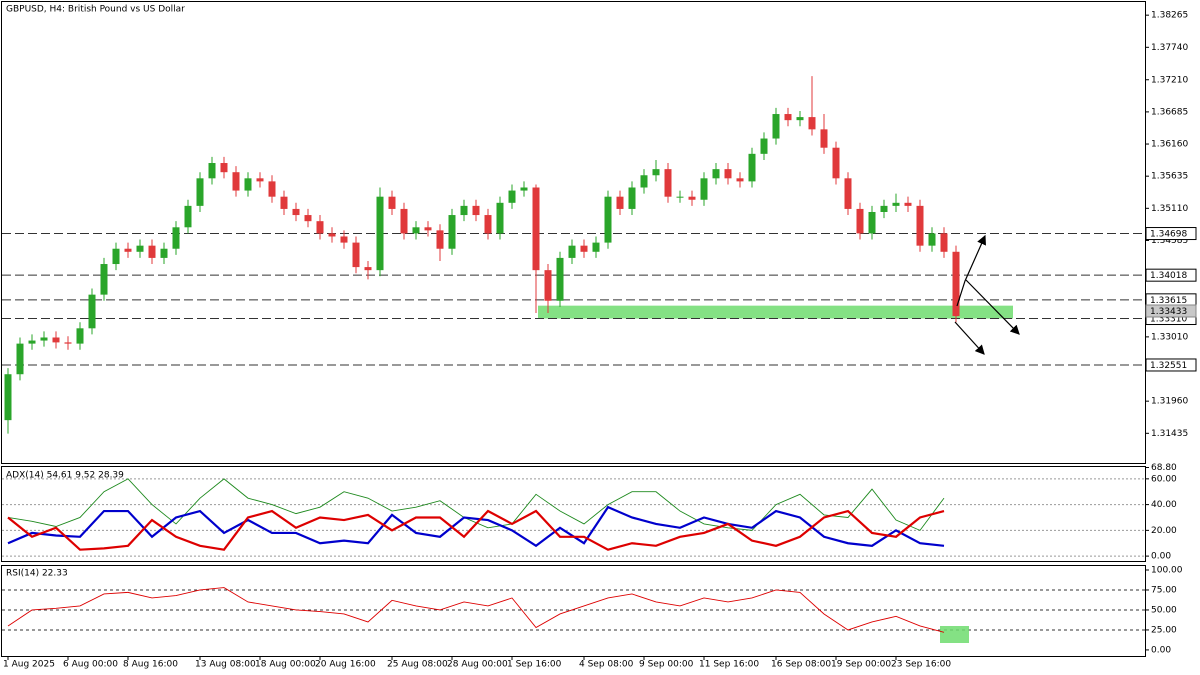 The image size is (1200, 675). Describe the element at coordinates (1169, 209) in the screenshot. I see `y-tick-label: 1.35110` at that location.